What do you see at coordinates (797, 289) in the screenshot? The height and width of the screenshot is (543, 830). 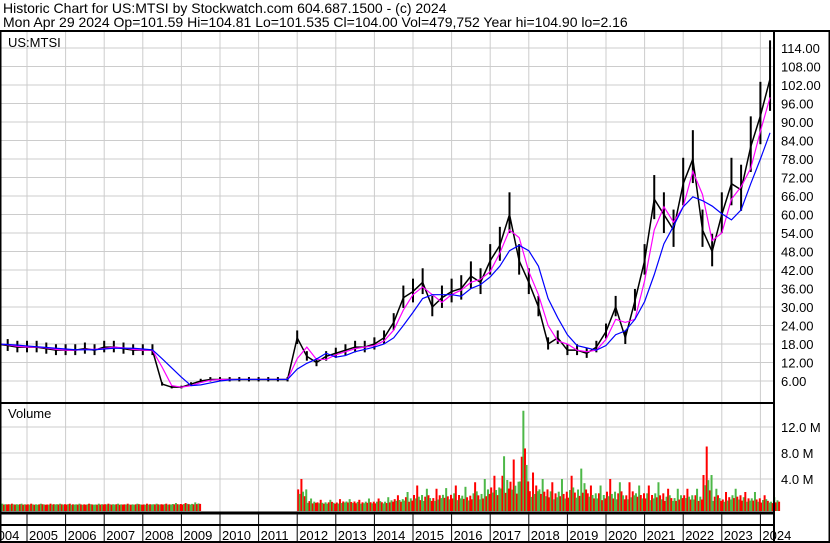 I see `price-tick-label: 36.00` at bounding box center [797, 289].